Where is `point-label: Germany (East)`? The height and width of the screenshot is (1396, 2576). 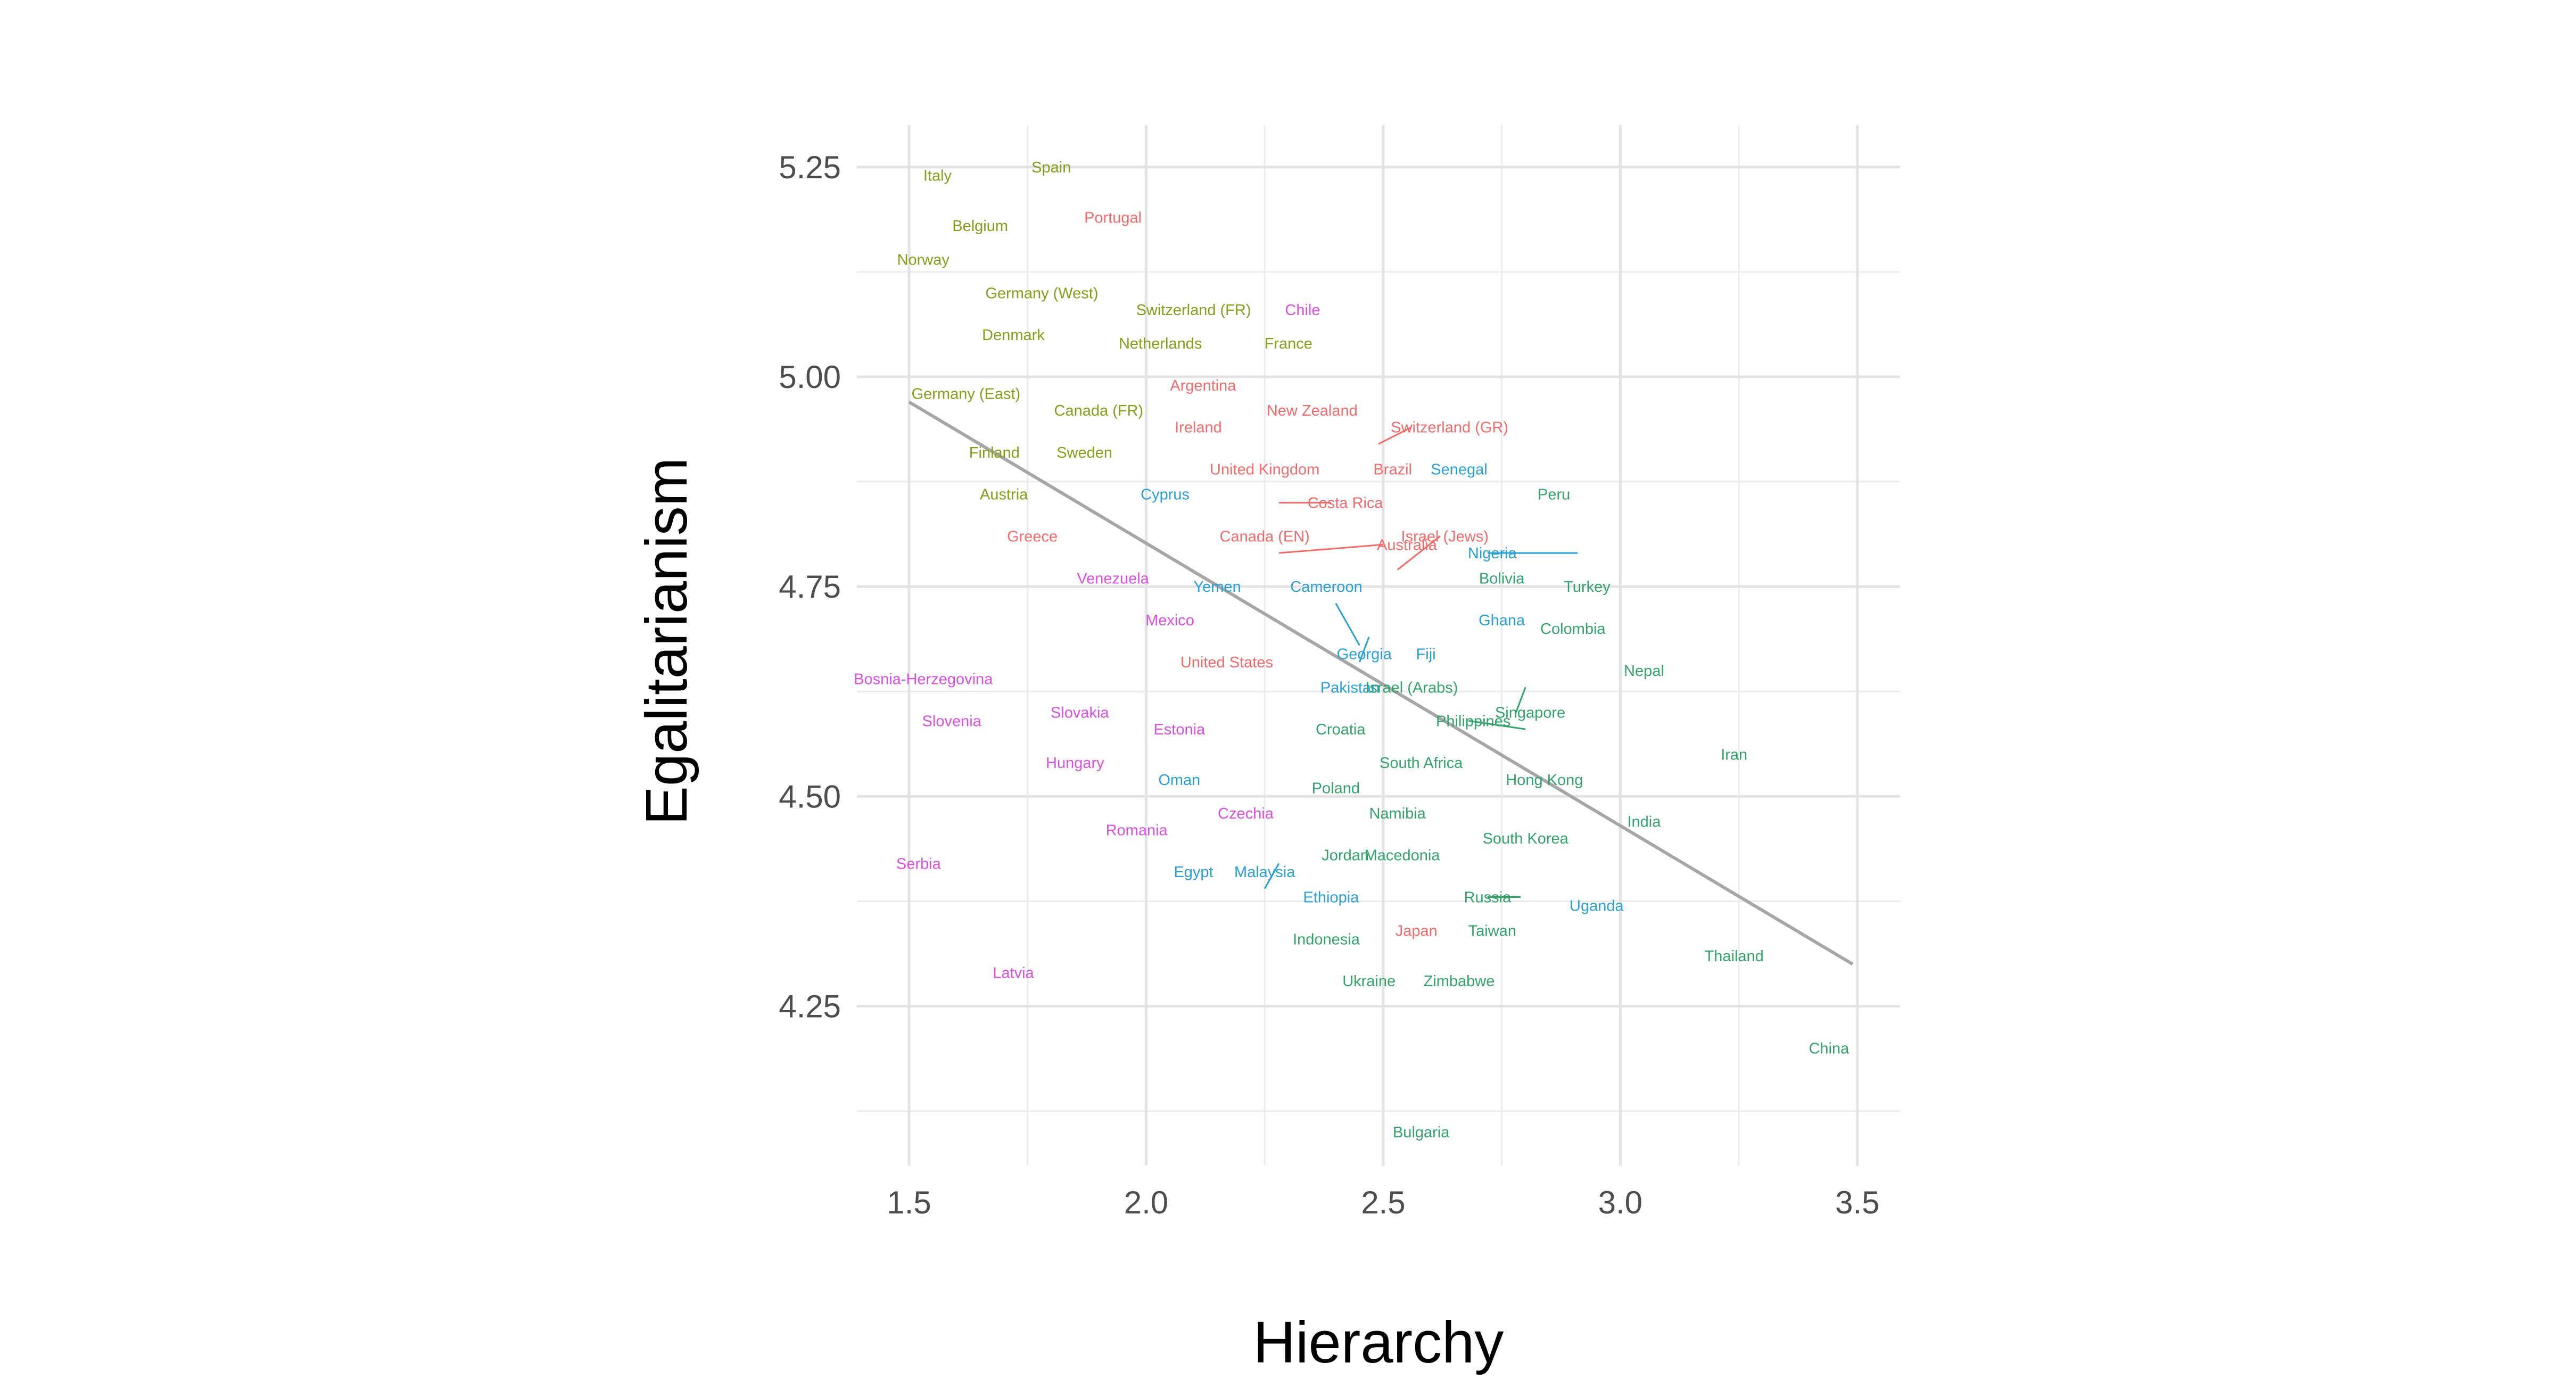 point-label: Germany (East) is located at coordinates (966, 394).